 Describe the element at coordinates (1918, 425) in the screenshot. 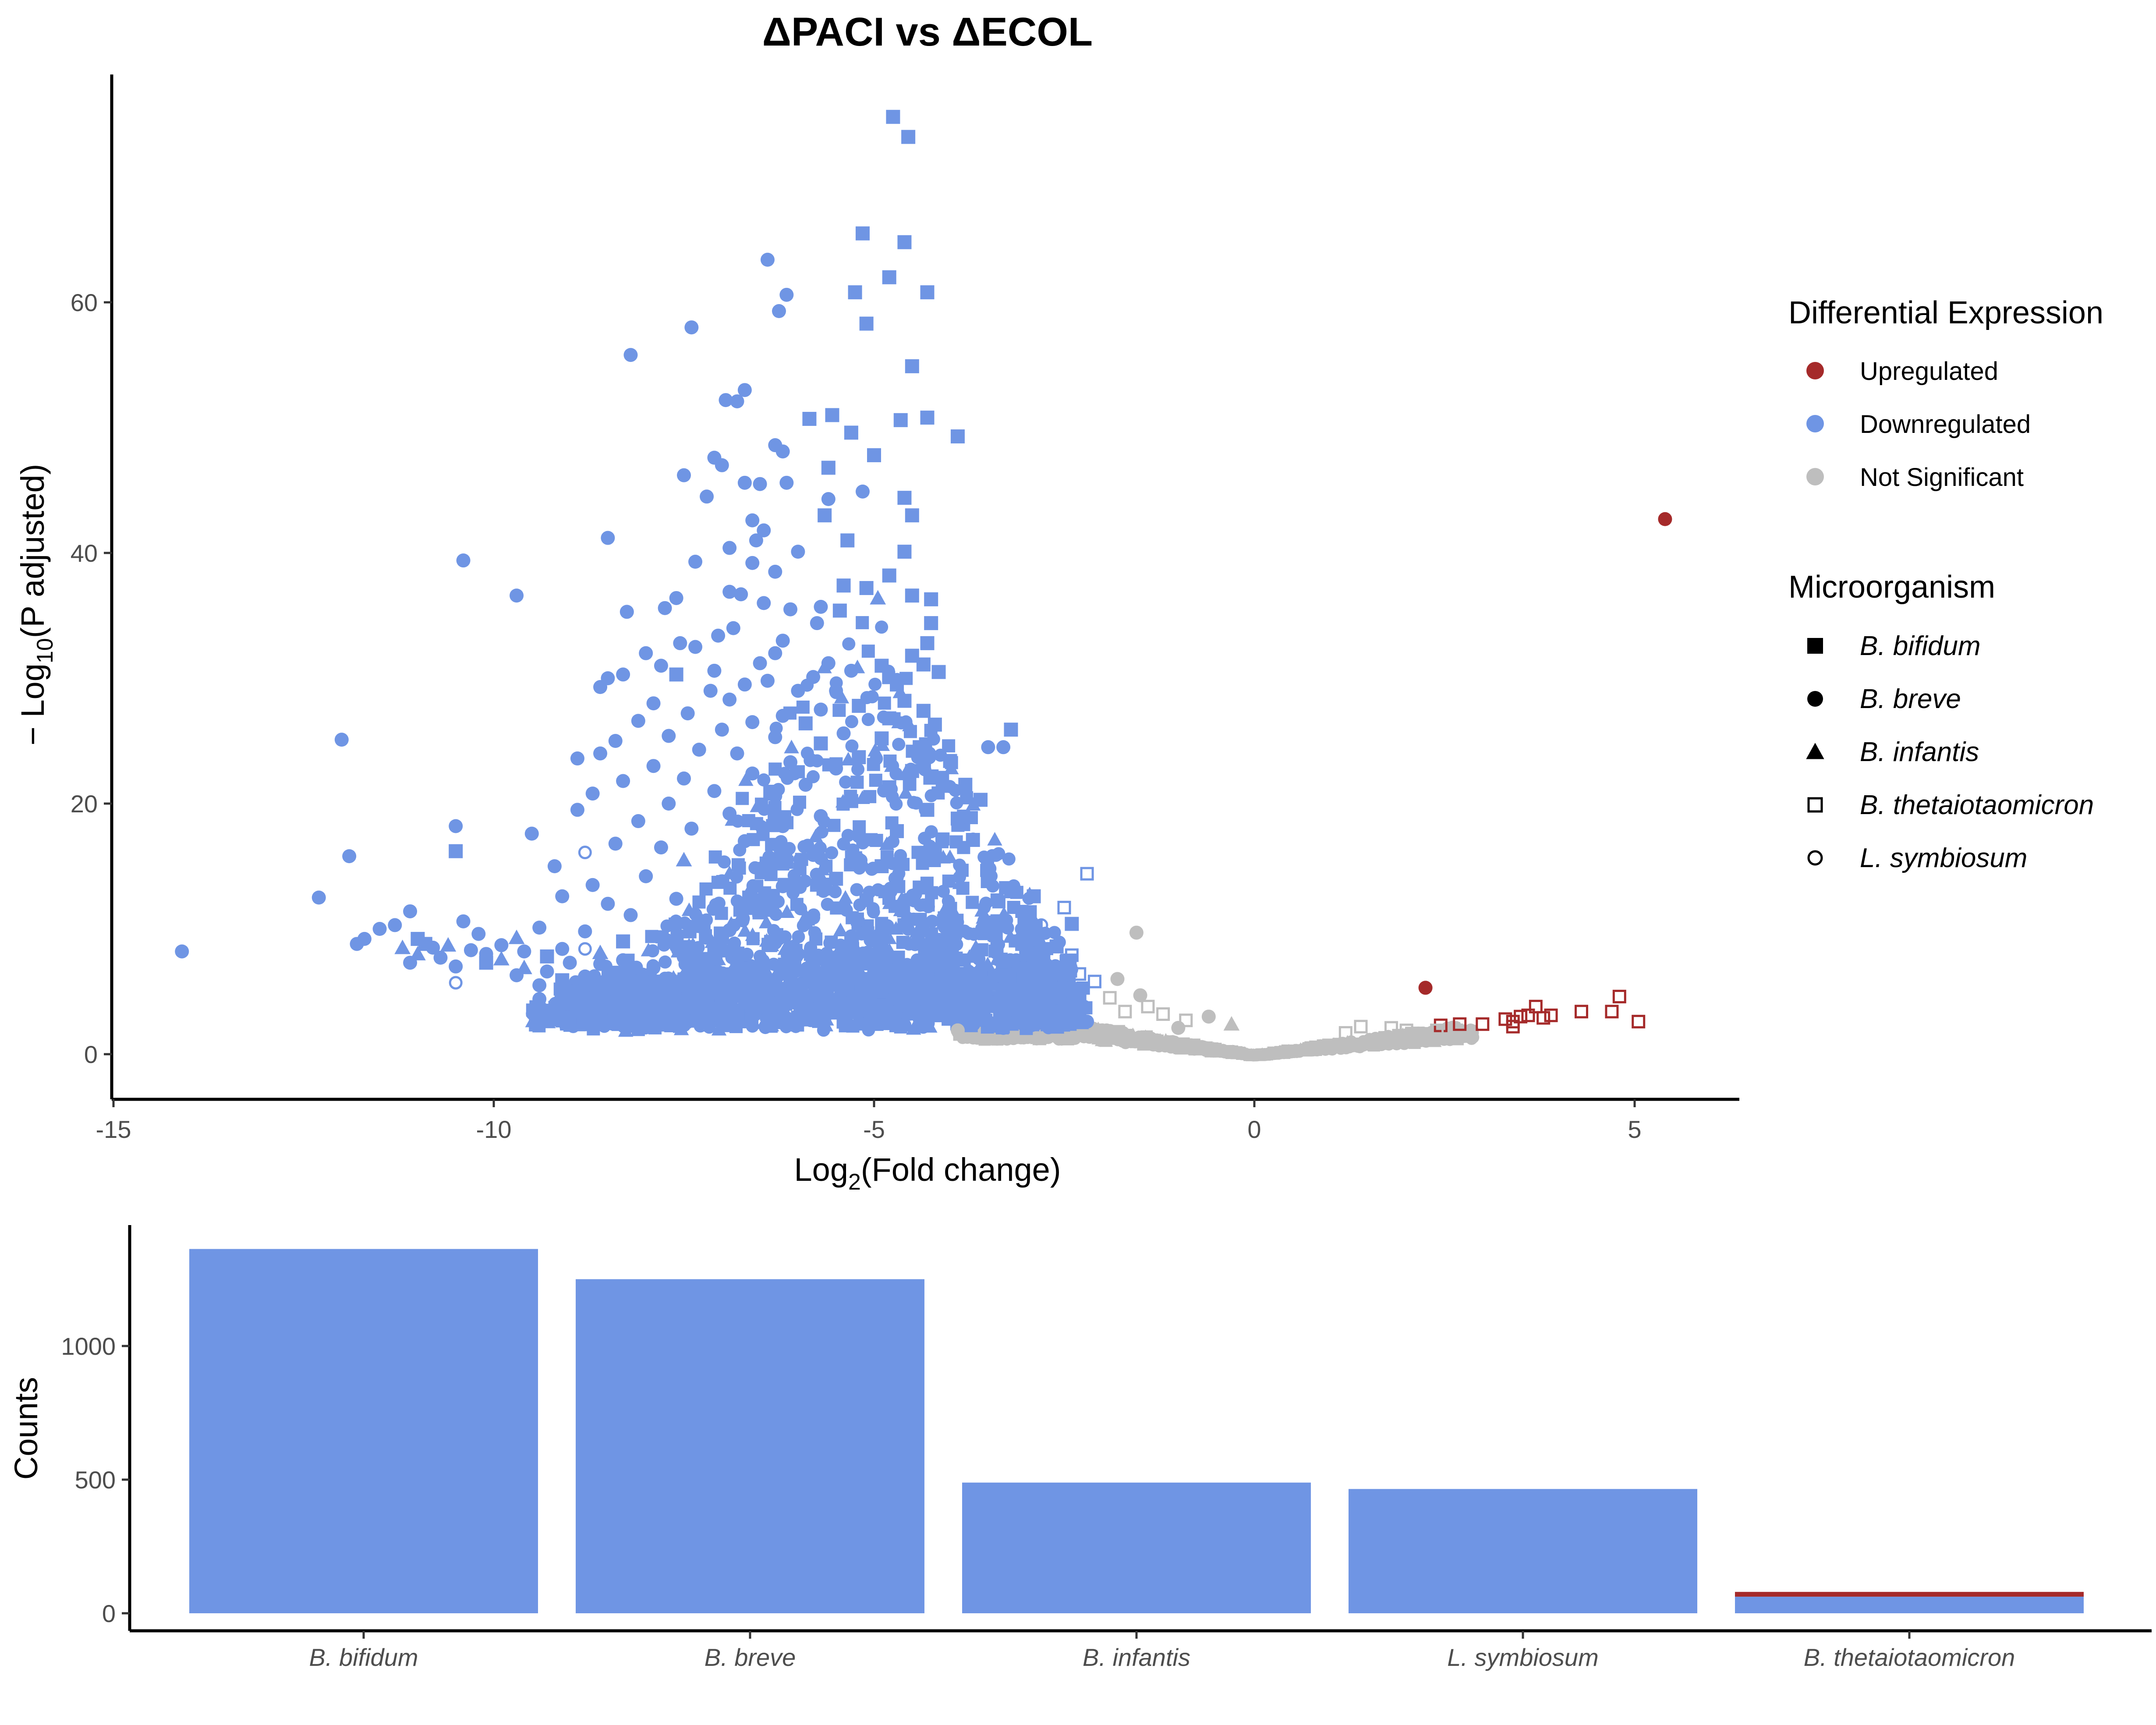

I see `legend-expression-items: Upregulated Downregulated Not Significant` at that location.